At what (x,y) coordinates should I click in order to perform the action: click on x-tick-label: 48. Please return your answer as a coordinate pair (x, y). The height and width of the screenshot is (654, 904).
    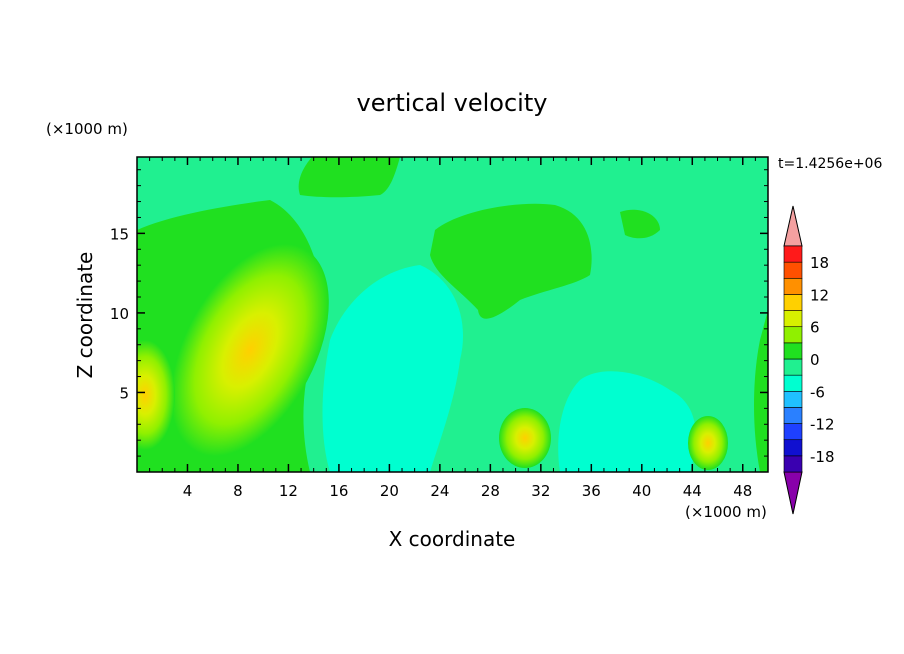
    Looking at the image, I should click on (742, 491).